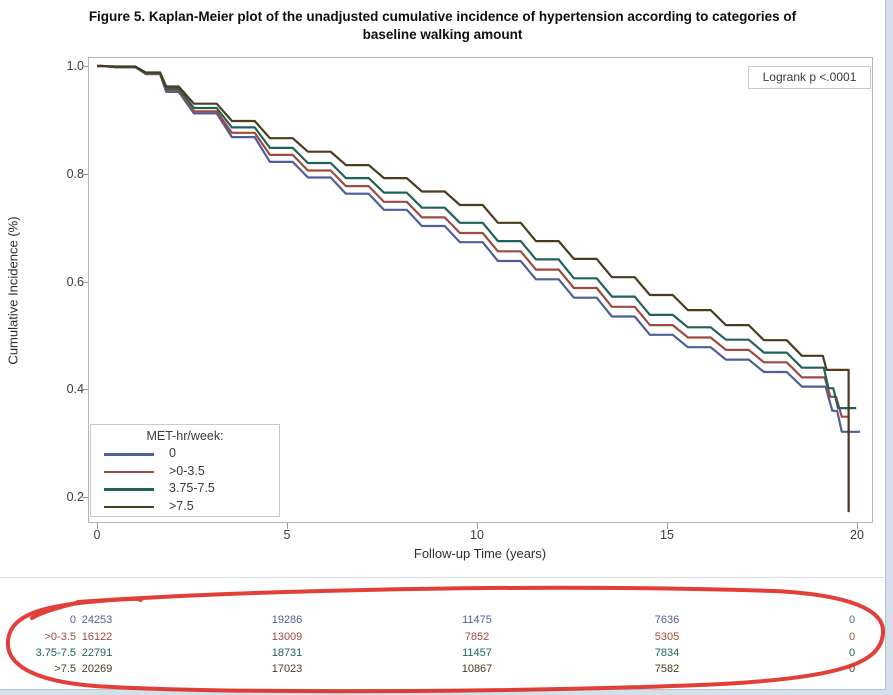 The width and height of the screenshot is (893, 695). What do you see at coordinates (857, 535) in the screenshot?
I see `x-tick-label: 20` at bounding box center [857, 535].